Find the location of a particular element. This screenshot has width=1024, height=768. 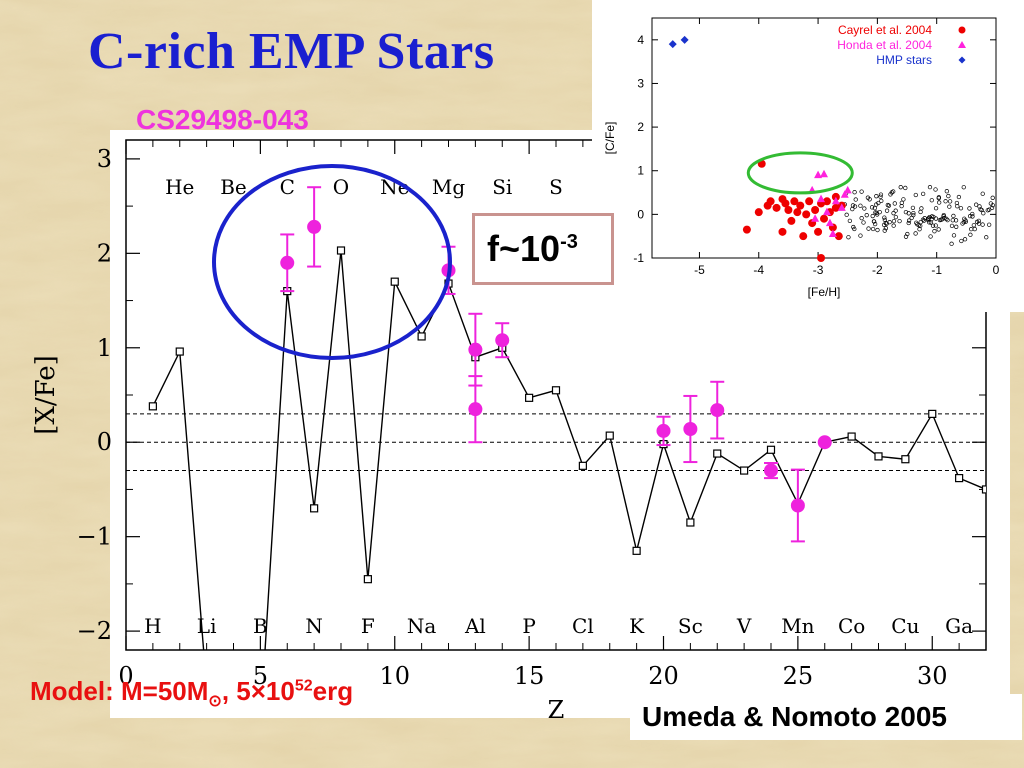

inset-y-axis-label: [C/Fe] is located at coordinates (610, 138).